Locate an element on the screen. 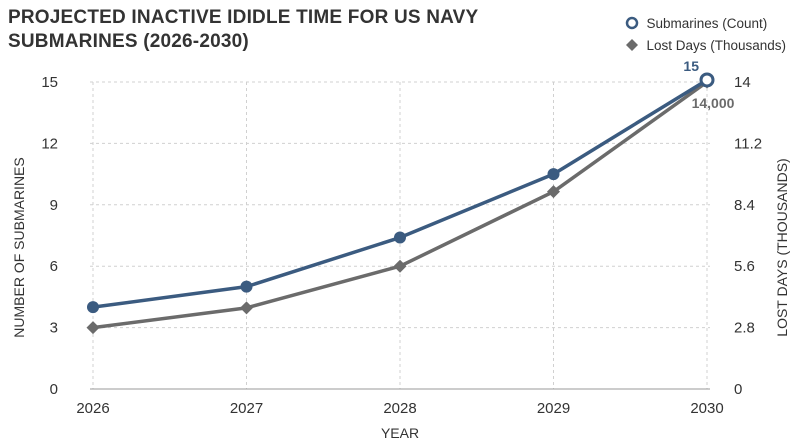  data-label: 15 is located at coordinates (691, 66).